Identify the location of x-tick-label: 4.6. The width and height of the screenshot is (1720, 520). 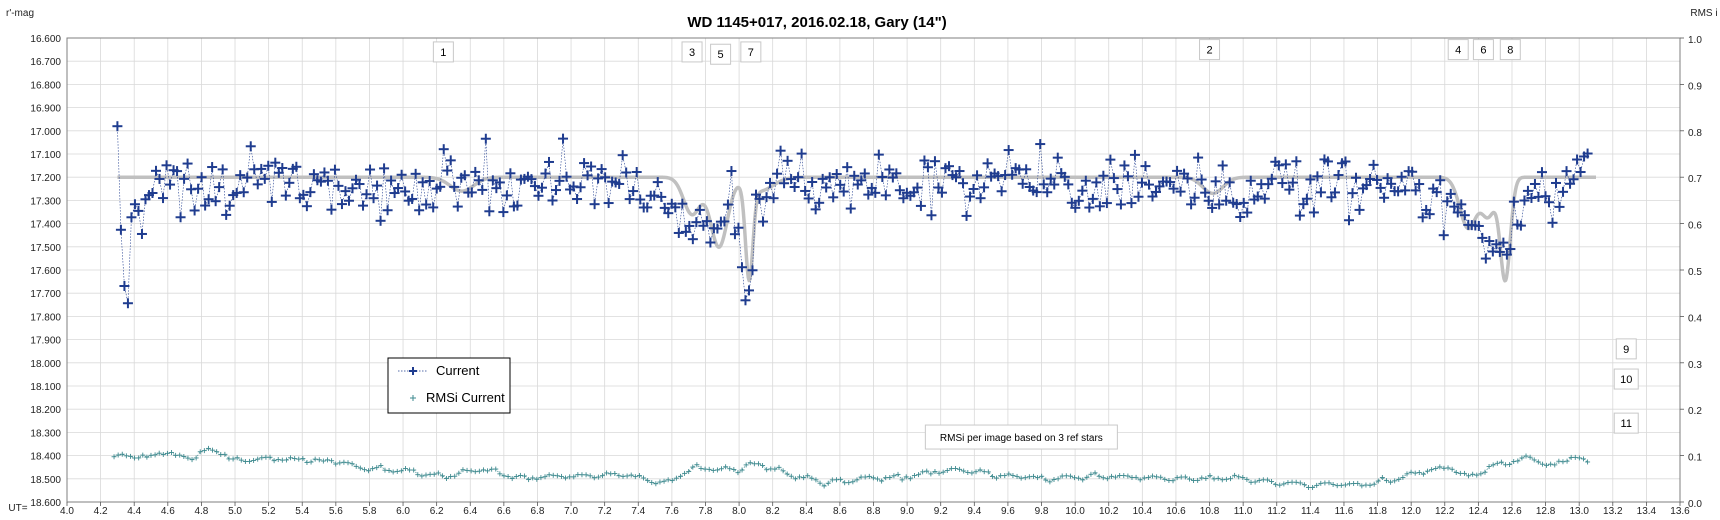
(168, 511).